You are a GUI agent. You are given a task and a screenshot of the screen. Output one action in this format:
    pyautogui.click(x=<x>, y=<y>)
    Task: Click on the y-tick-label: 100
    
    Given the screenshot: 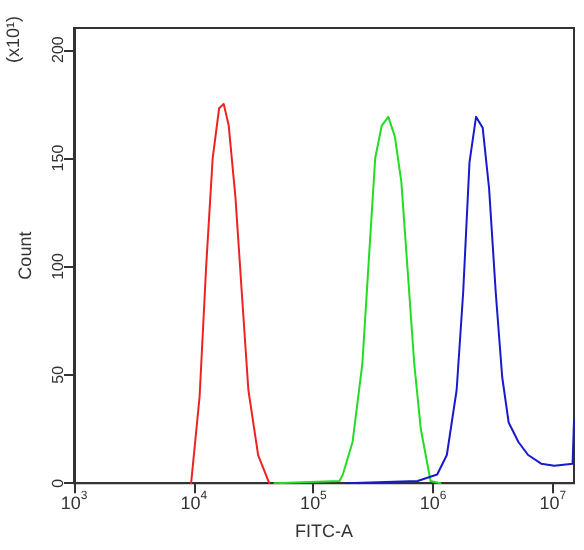 What is the action you would take?
    pyautogui.click(x=58, y=266)
    